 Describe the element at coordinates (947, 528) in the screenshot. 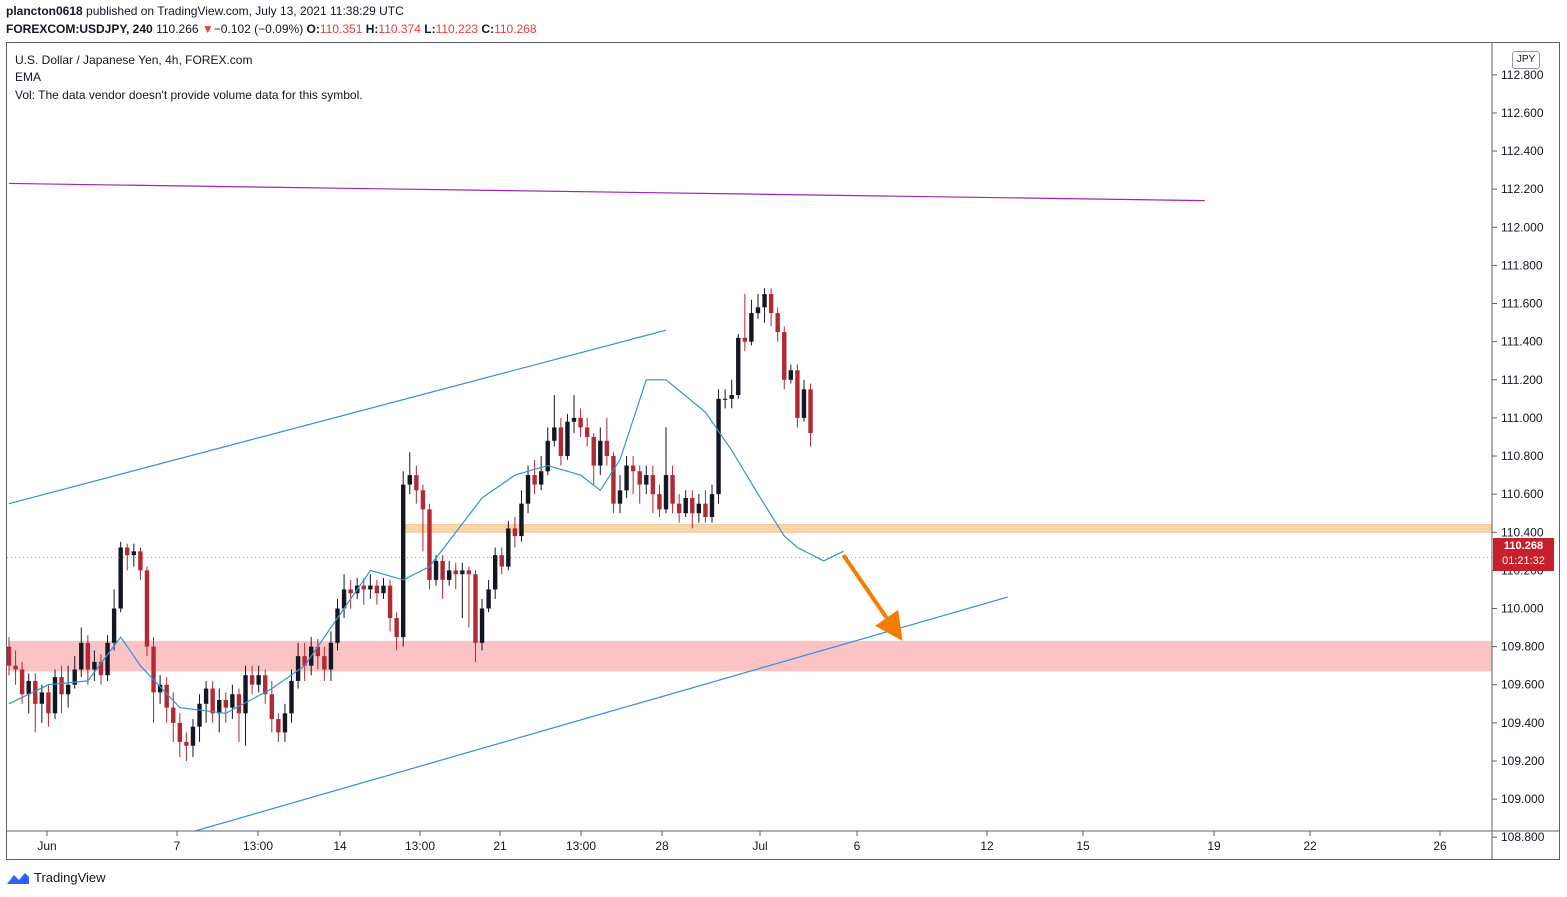

I see `resistance-zone` at that location.